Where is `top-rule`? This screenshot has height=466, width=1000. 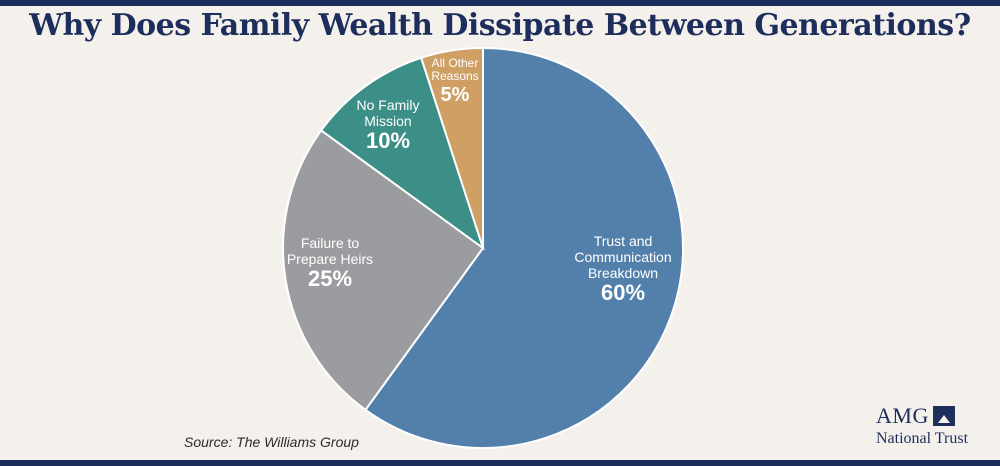
top-rule is located at coordinates (500, 3).